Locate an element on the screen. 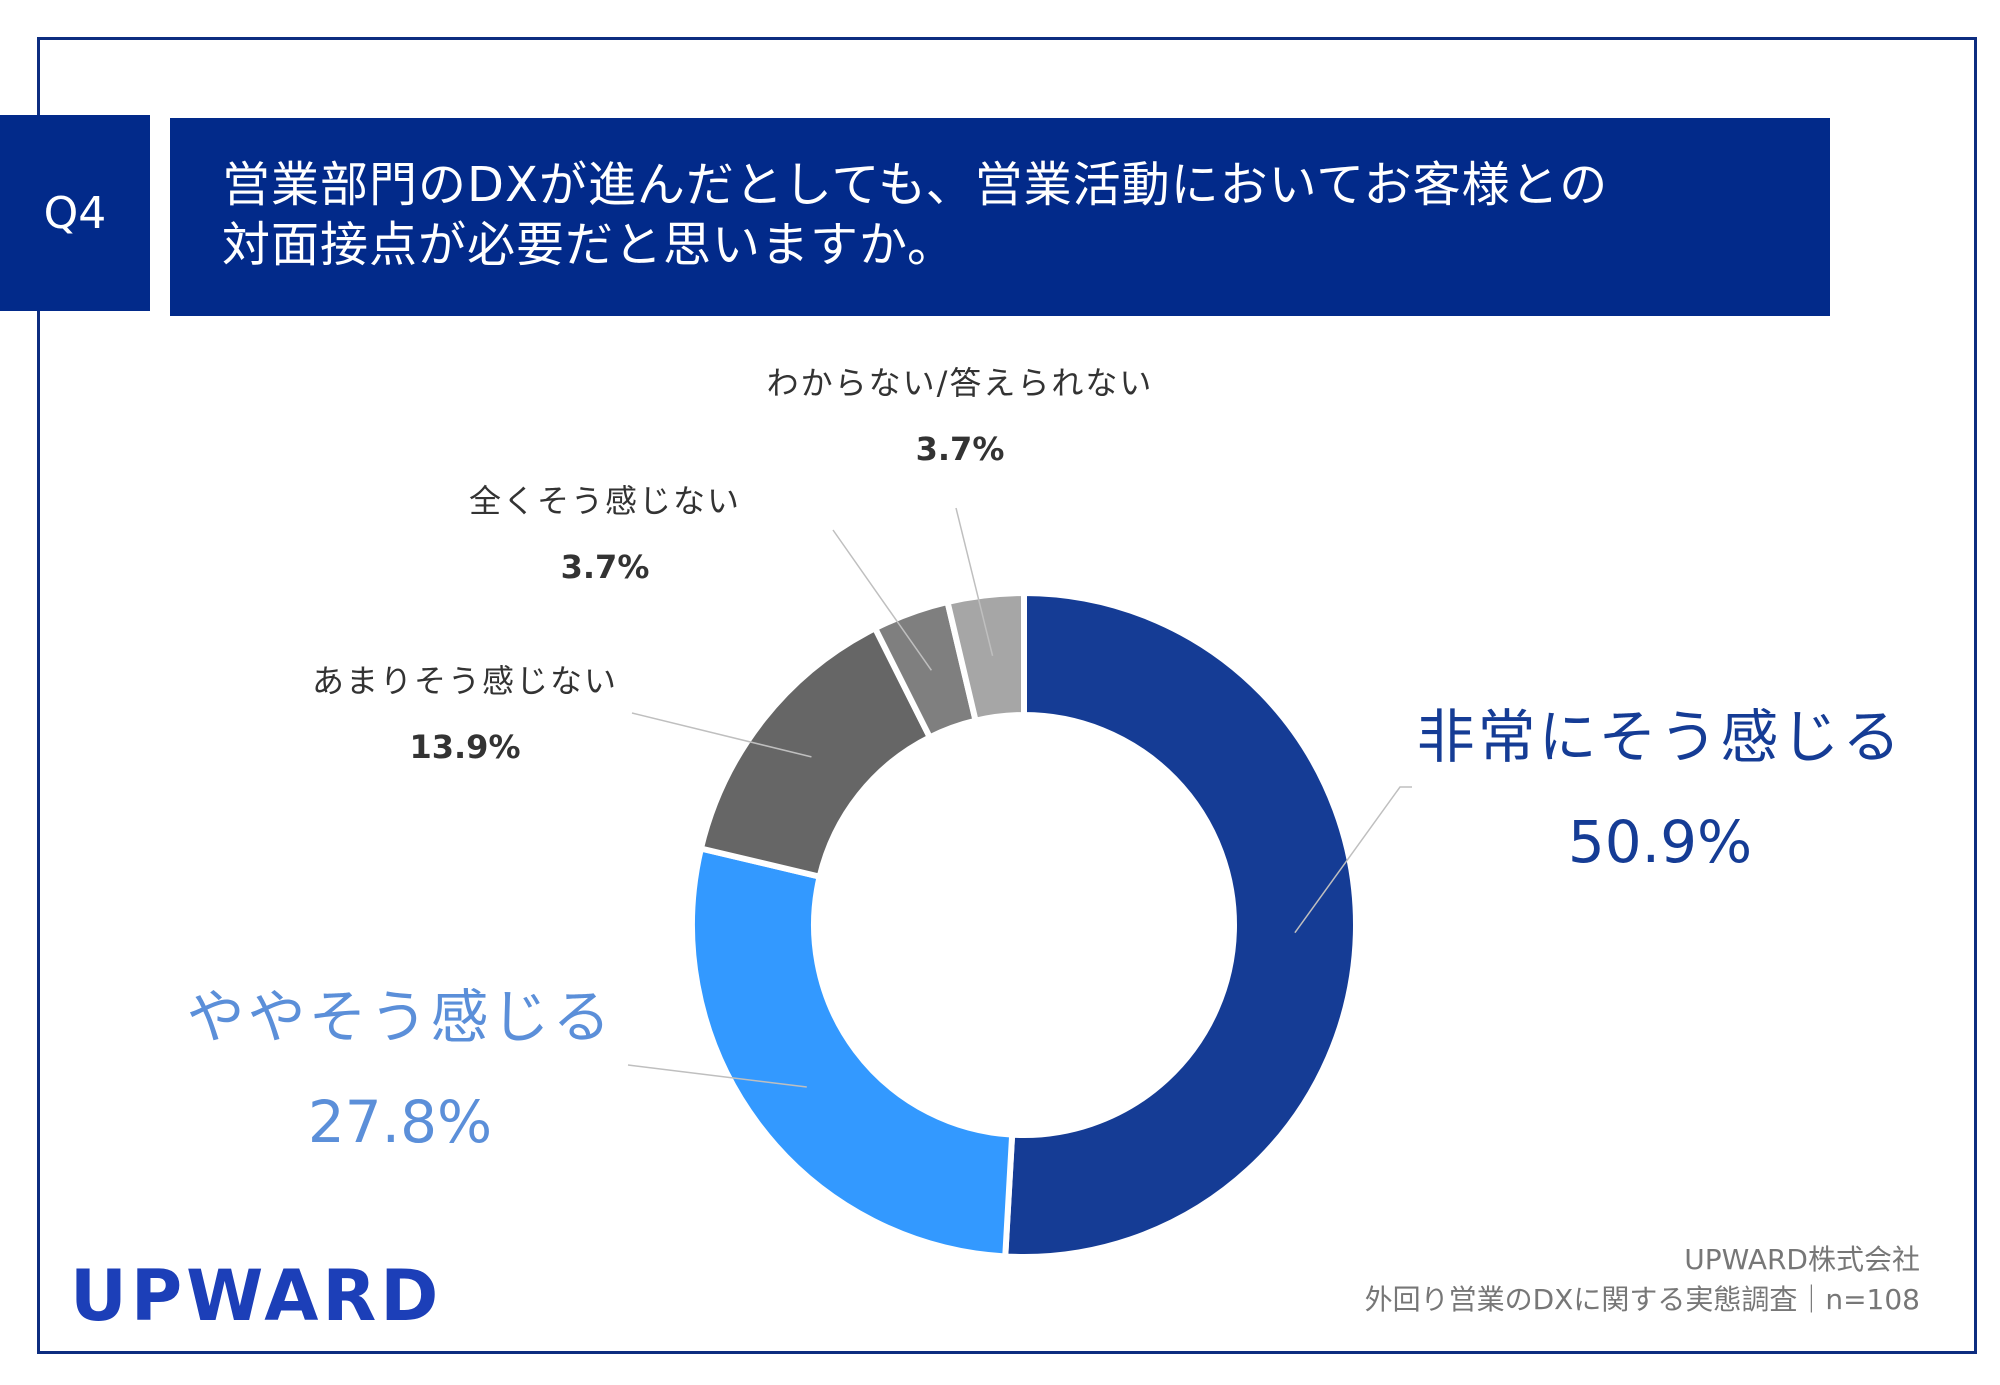 This screenshot has width=2000, height=1385. label-not-at-all: 全くそう感じない 3.7% is located at coordinates (605, 531).